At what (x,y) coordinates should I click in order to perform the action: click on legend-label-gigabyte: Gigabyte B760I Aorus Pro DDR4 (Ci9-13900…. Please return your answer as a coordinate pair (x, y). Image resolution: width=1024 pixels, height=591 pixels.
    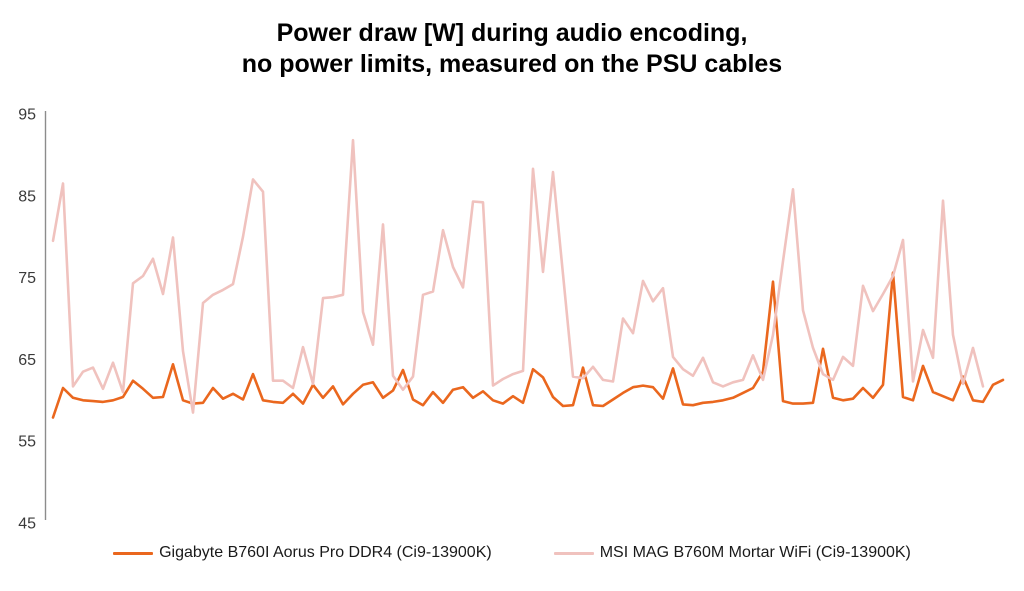
    Looking at the image, I should click on (325, 552).